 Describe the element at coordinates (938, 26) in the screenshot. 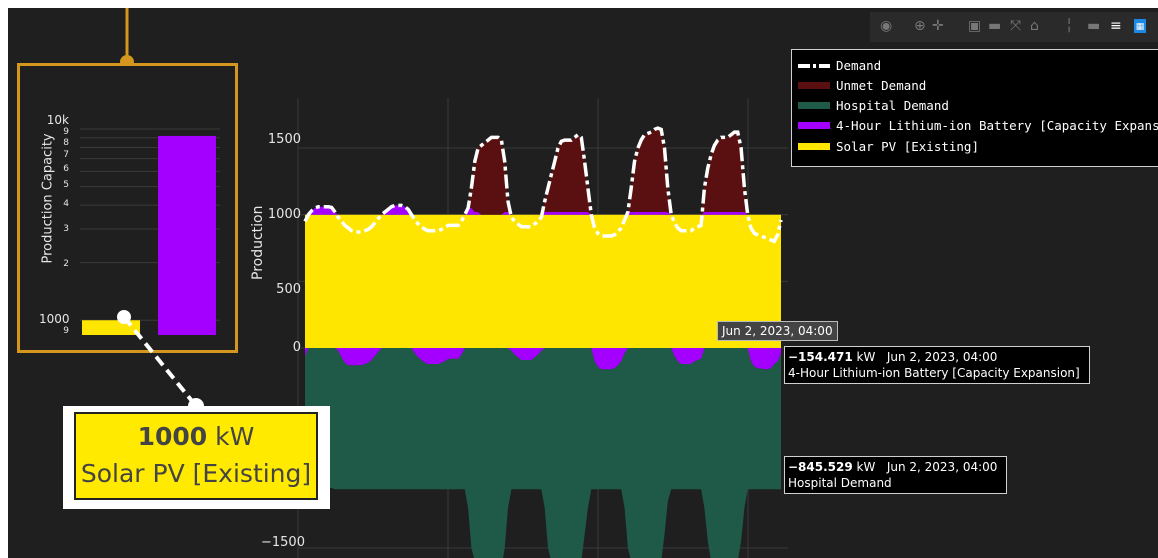

I see `pan-icon: ✛` at that location.